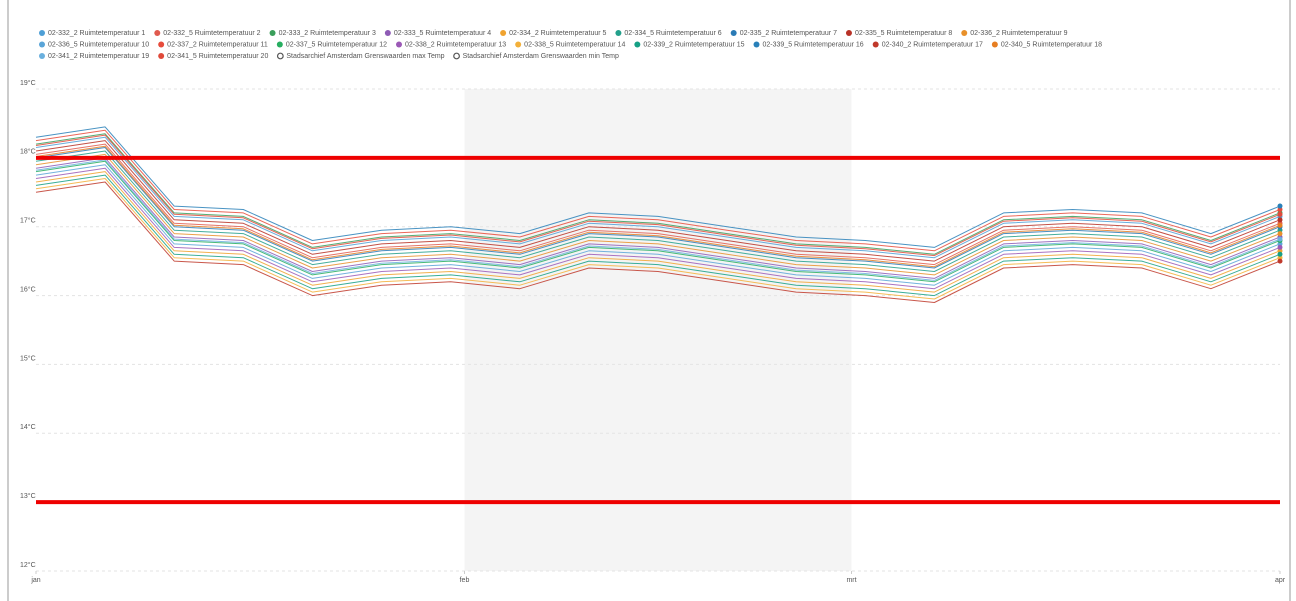 The height and width of the screenshot is (601, 1296). What do you see at coordinates (28, 152) in the screenshot?
I see `y-tick-label: 18°C` at bounding box center [28, 152].